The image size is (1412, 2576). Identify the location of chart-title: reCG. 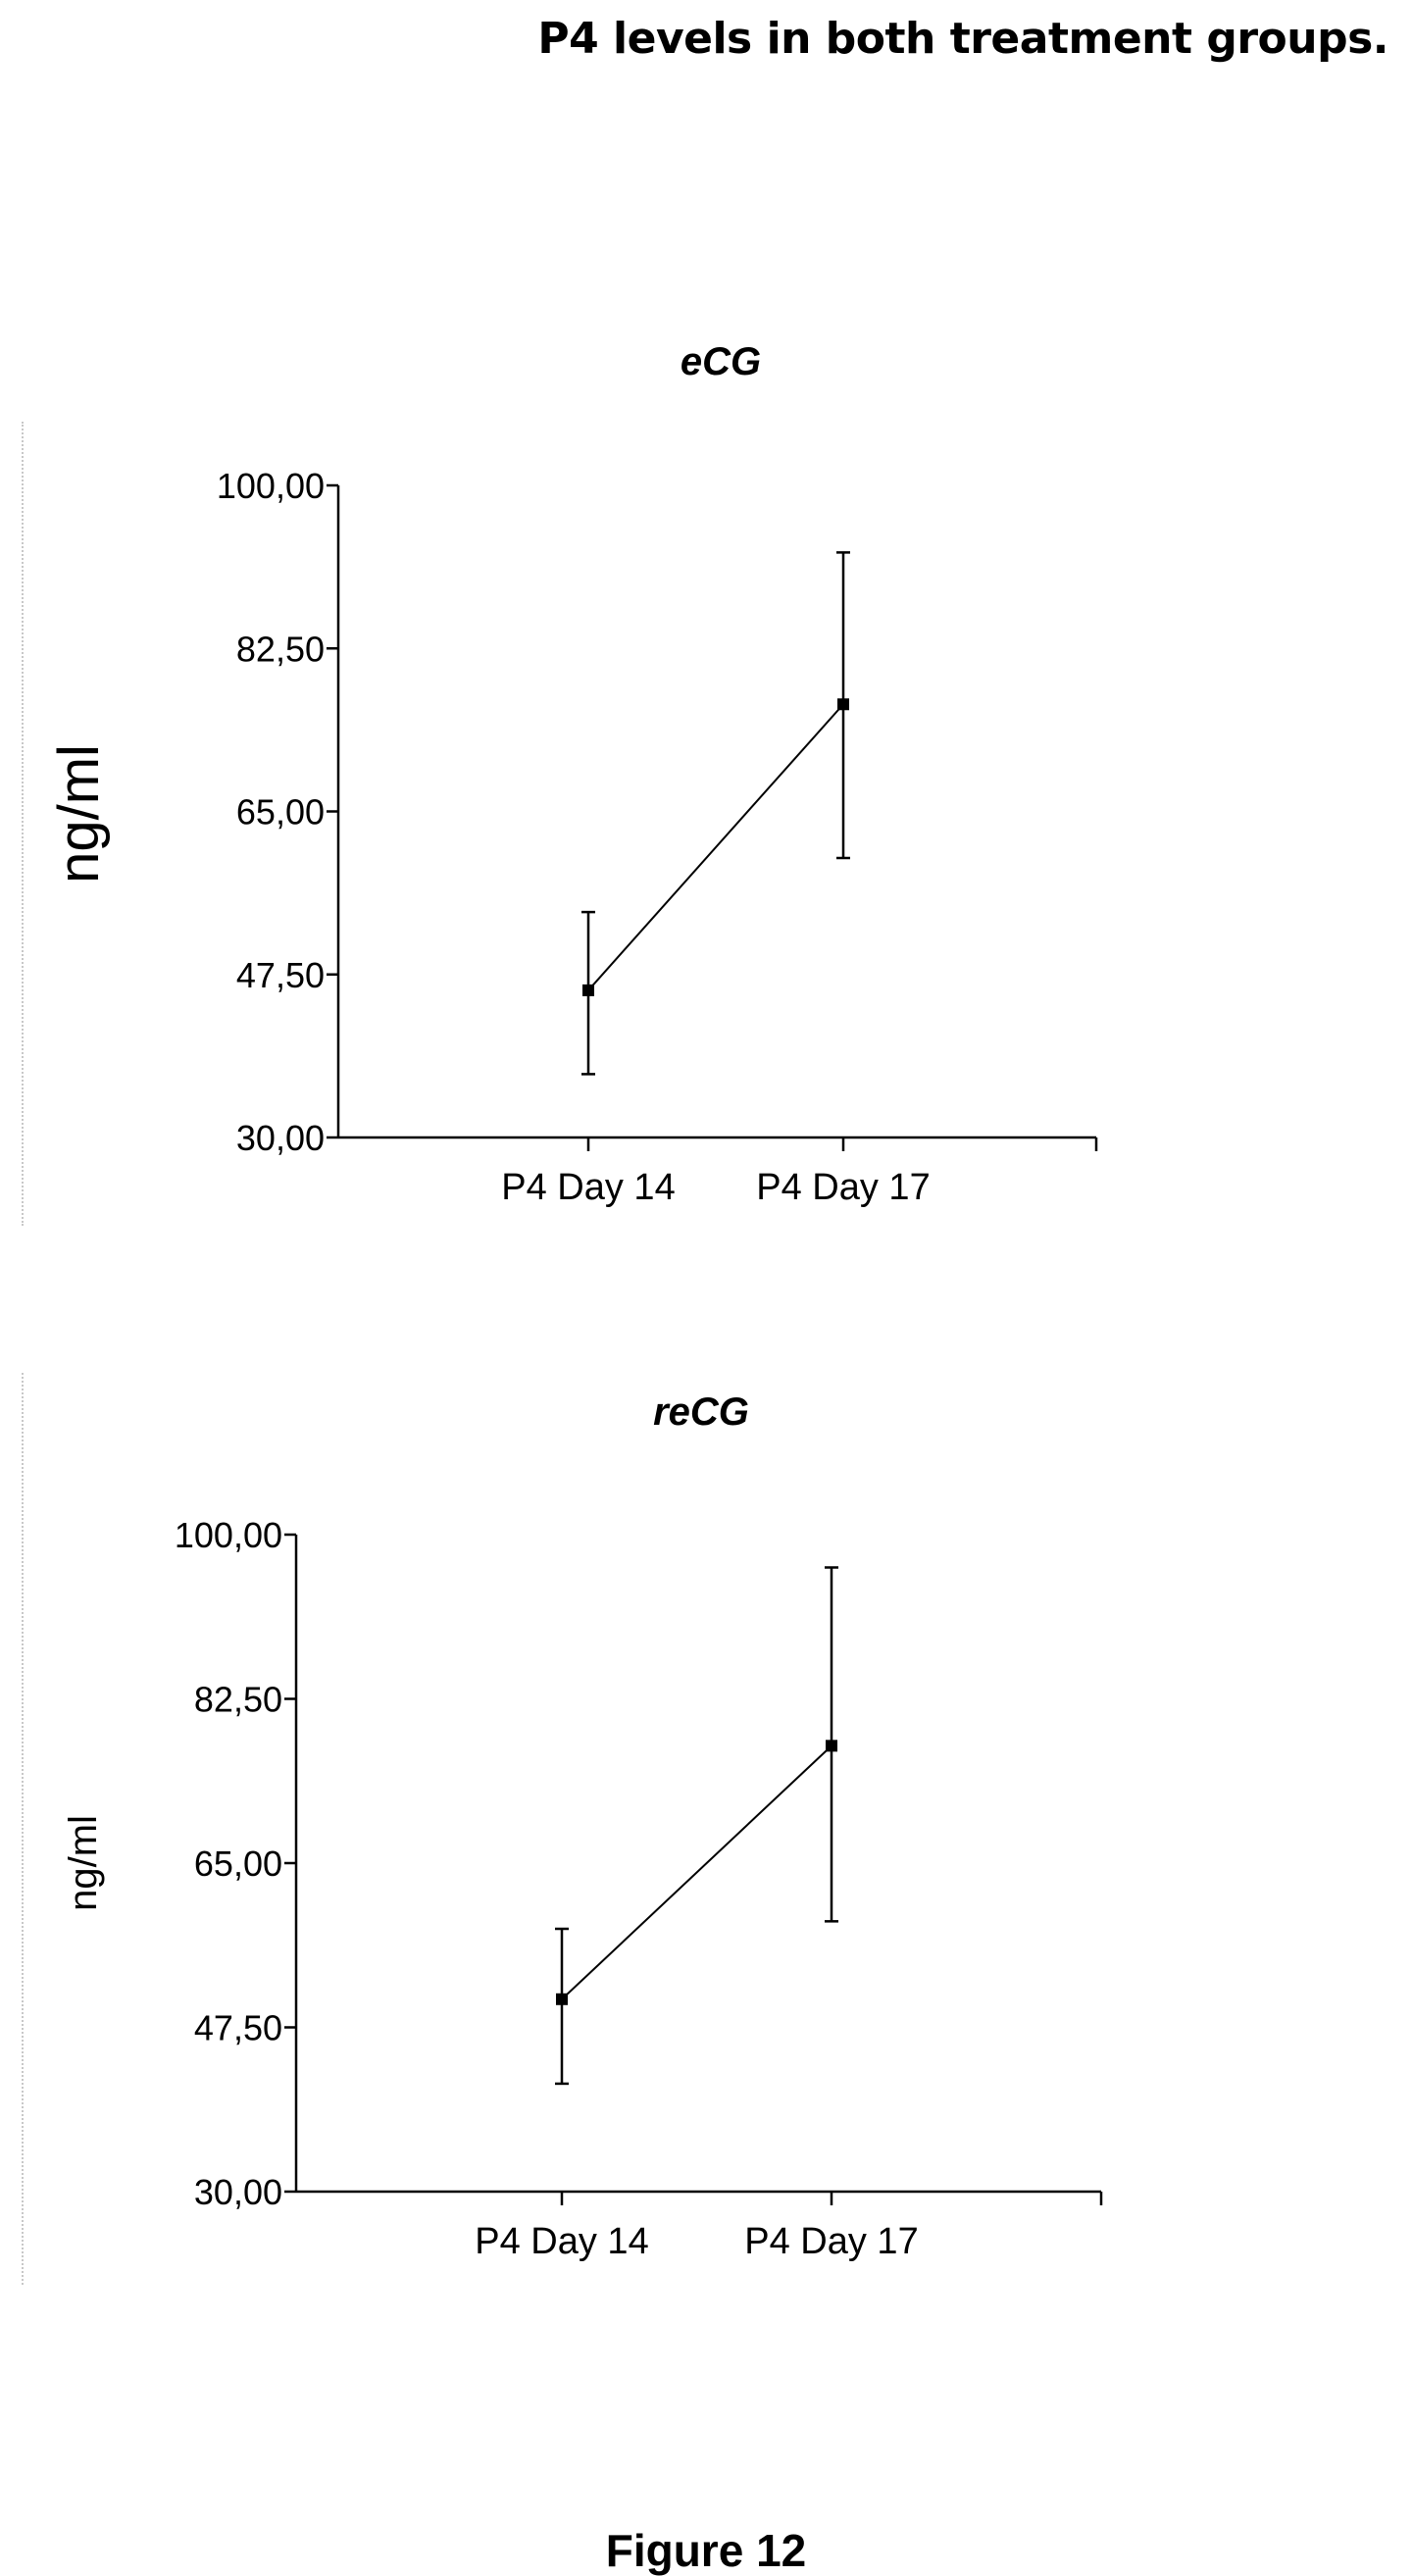
(701, 1412).